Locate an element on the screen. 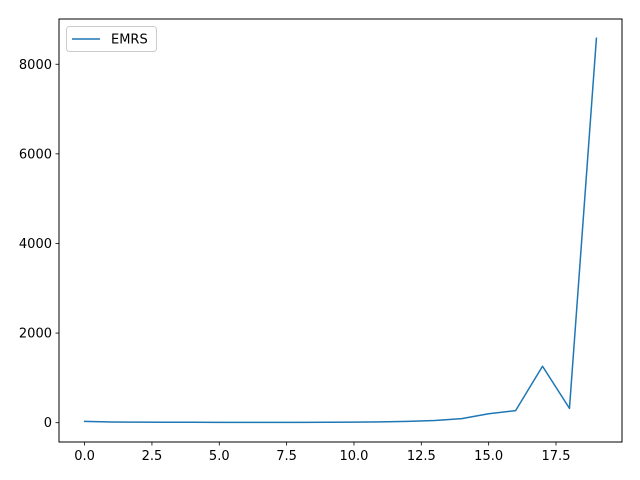 This screenshot has width=640, height=480. x-tick-label: 15.0 is located at coordinates (488, 456).